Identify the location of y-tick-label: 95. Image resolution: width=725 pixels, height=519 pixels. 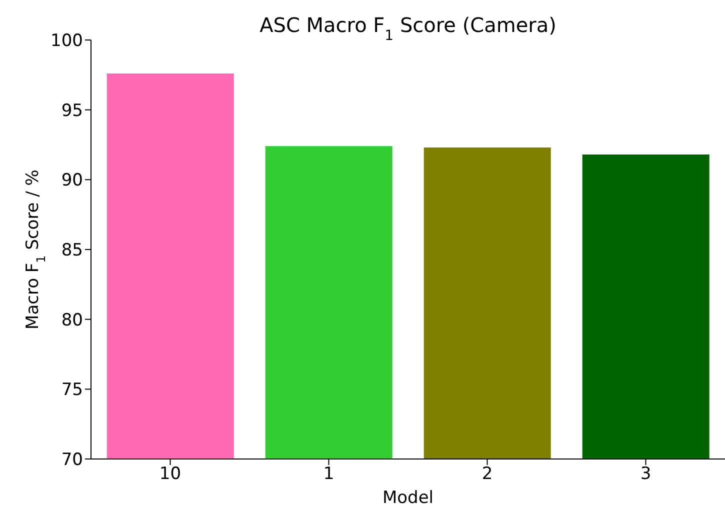
(72, 110).